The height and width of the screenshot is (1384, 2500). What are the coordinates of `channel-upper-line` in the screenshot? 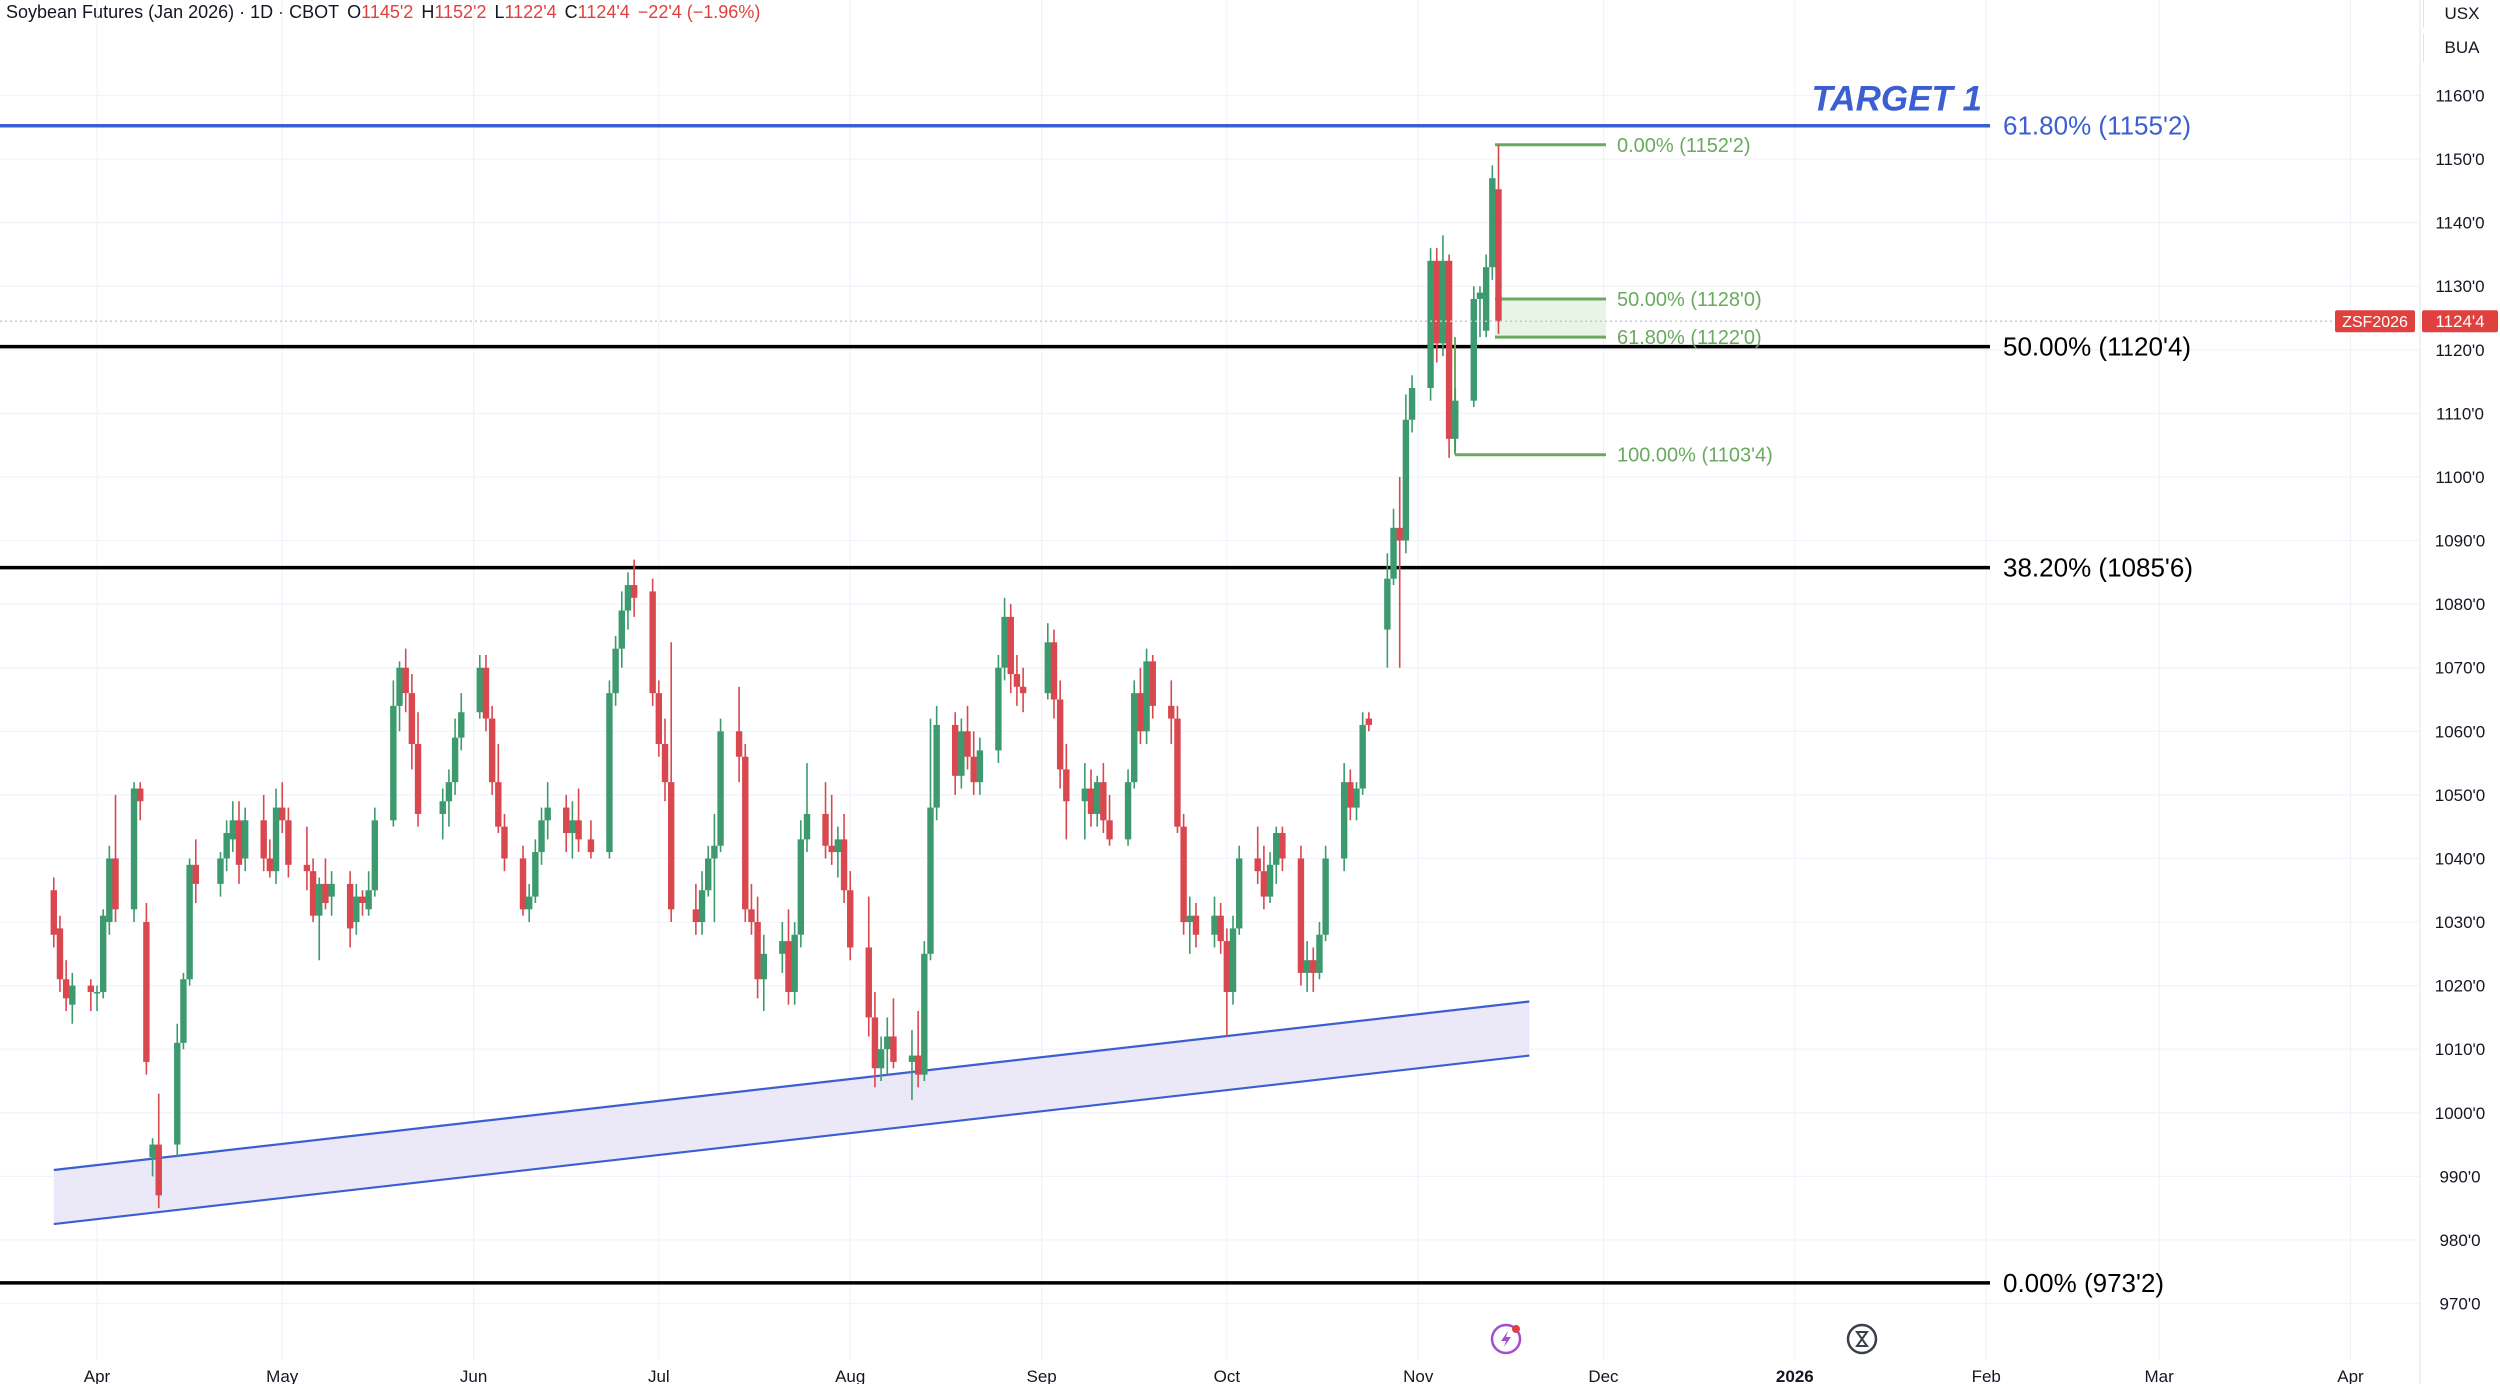 It's located at (791, 1086).